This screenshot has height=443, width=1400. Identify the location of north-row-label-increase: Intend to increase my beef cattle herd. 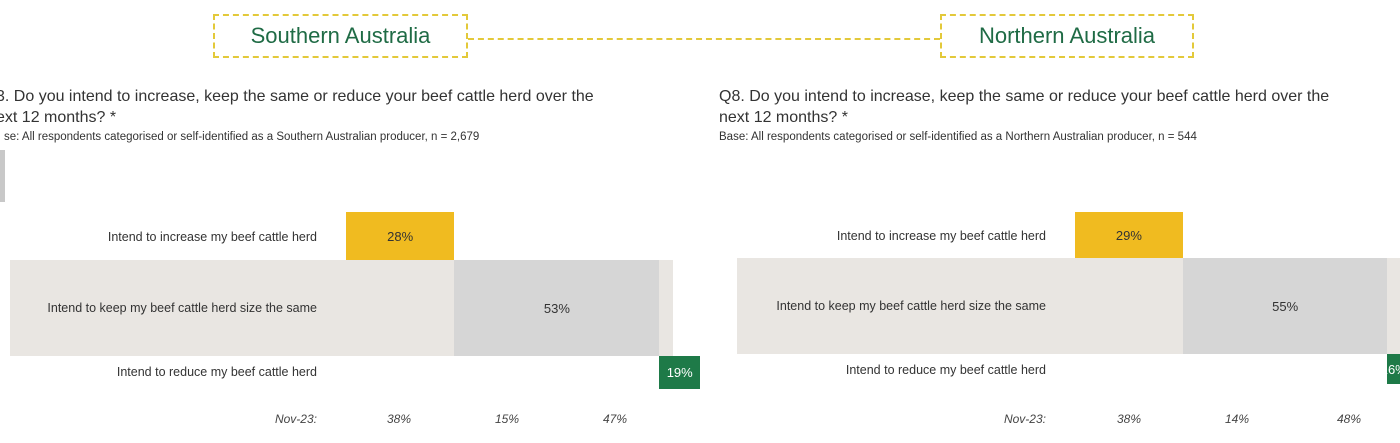
(941, 236).